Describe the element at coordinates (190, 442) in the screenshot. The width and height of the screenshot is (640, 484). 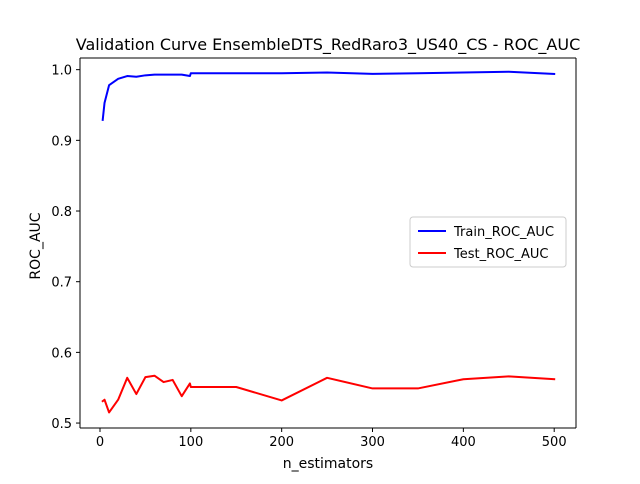
I see `x-tick-label: 100` at that location.